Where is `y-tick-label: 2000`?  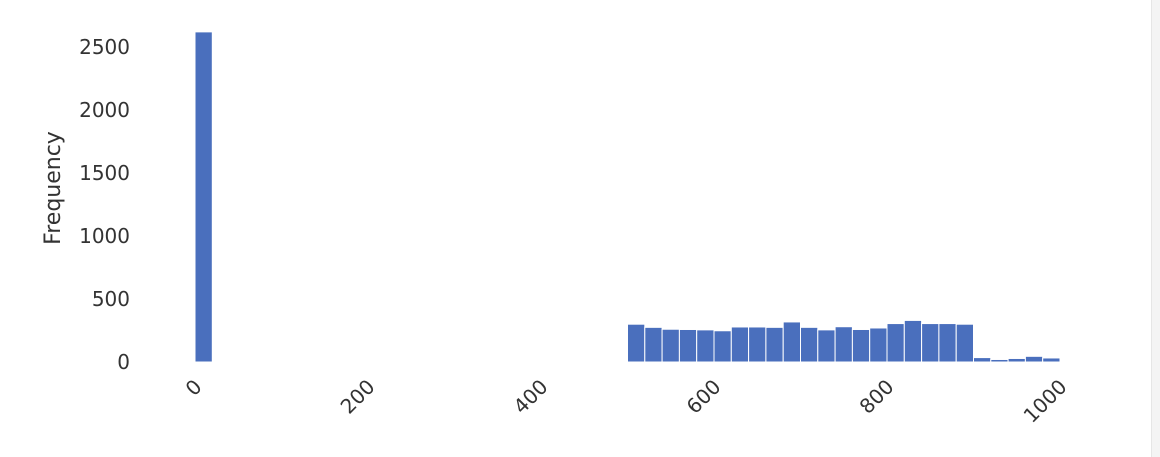 y-tick-label: 2000 is located at coordinates (104, 110).